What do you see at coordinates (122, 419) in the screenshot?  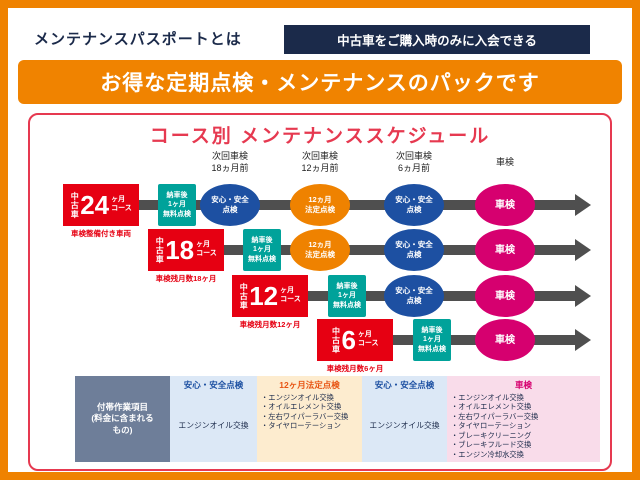 I see `included-work-header: 付帯作業項目 (料金に含まれる もの)` at bounding box center [122, 419].